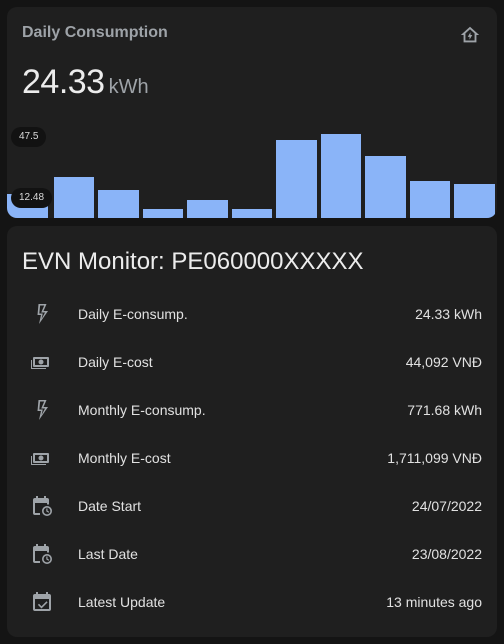  I want to click on monitor-title: EVN Monitor: PE060000XXXXX, so click(193, 261).